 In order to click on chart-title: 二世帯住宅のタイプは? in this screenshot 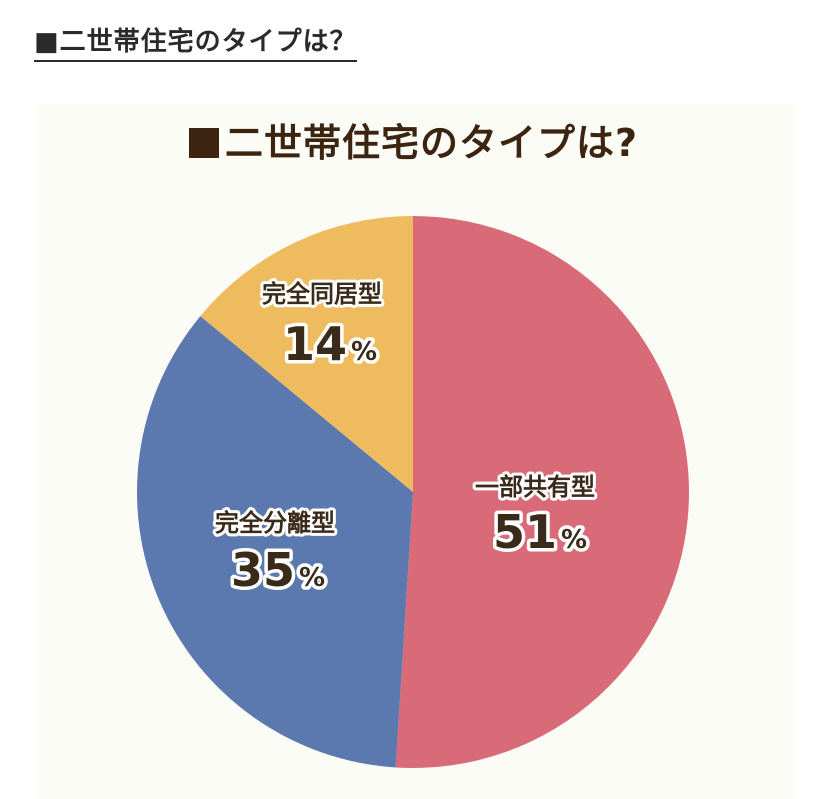, I will do `click(413, 143)`.